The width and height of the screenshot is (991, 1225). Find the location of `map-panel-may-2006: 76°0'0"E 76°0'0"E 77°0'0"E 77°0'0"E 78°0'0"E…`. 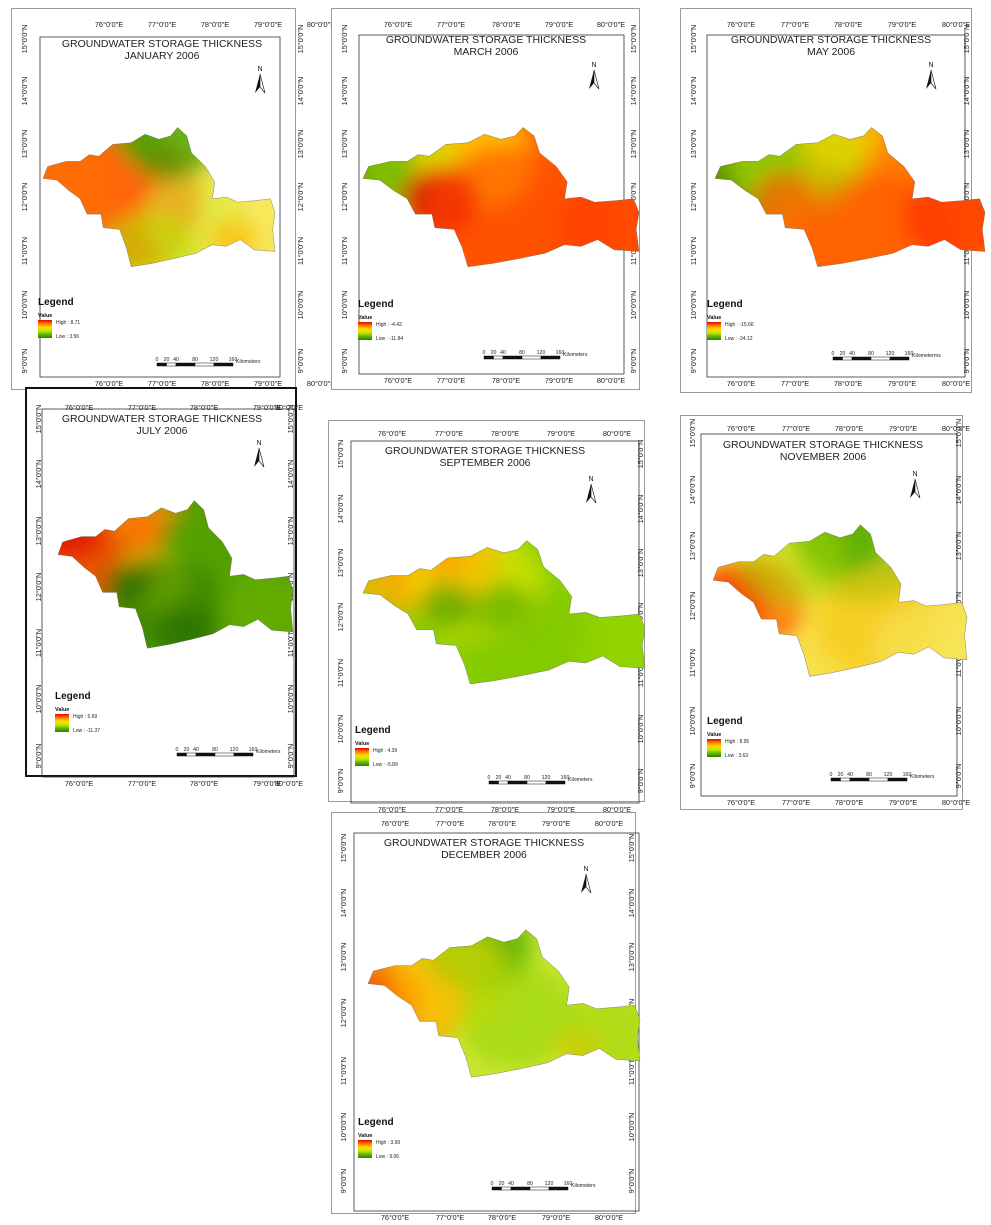

map-panel-may-2006: 76°0'0"E 76°0'0"E 77°0'0"E 77°0'0"E 78°0'0"E… is located at coordinates (833, 200).